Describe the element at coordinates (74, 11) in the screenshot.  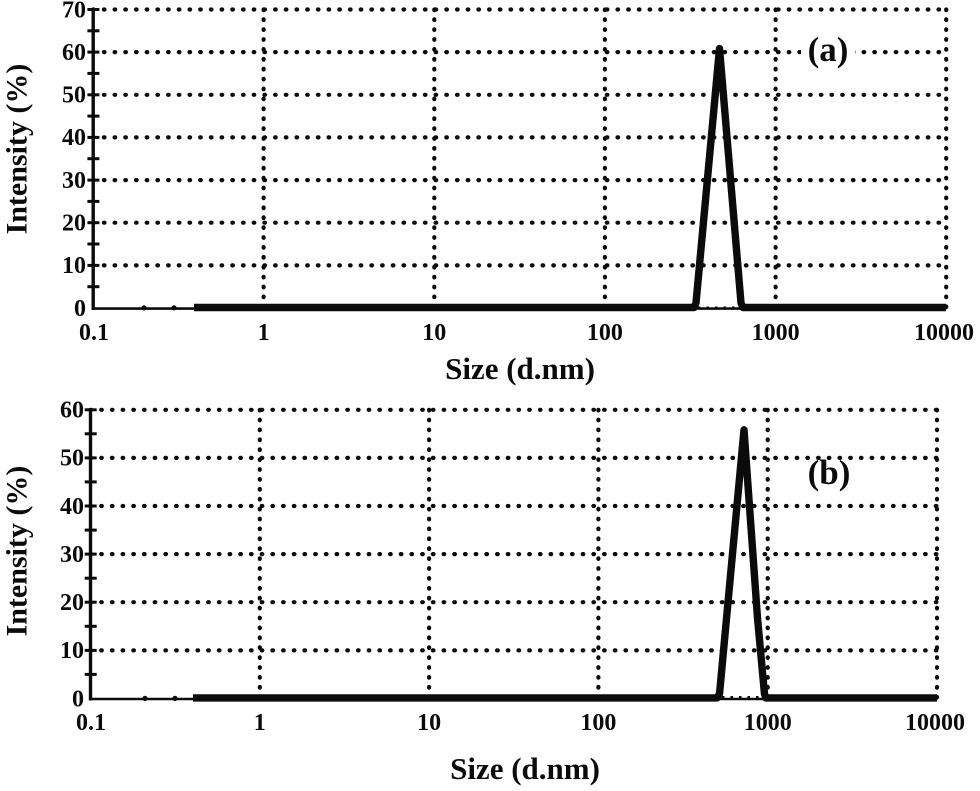
I see `svg-text: 70` at that location.